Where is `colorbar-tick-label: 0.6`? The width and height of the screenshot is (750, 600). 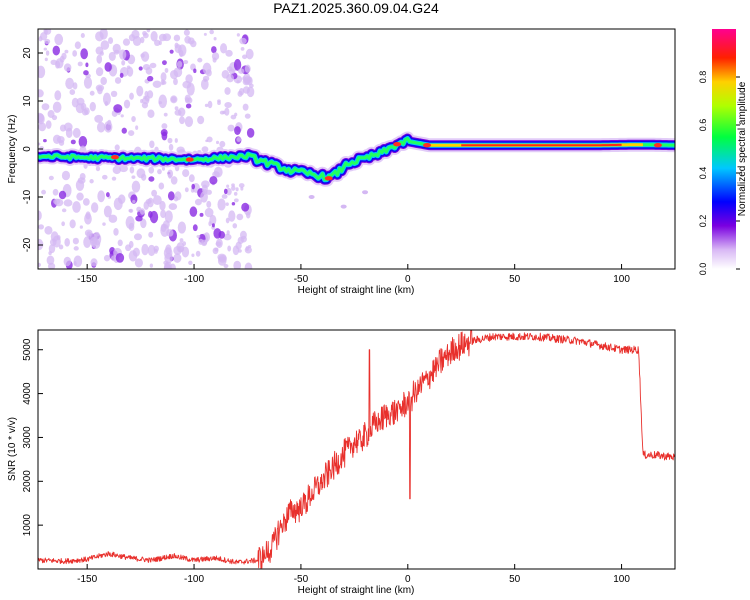 colorbar-tick-label: 0.6 is located at coordinates (703, 125).